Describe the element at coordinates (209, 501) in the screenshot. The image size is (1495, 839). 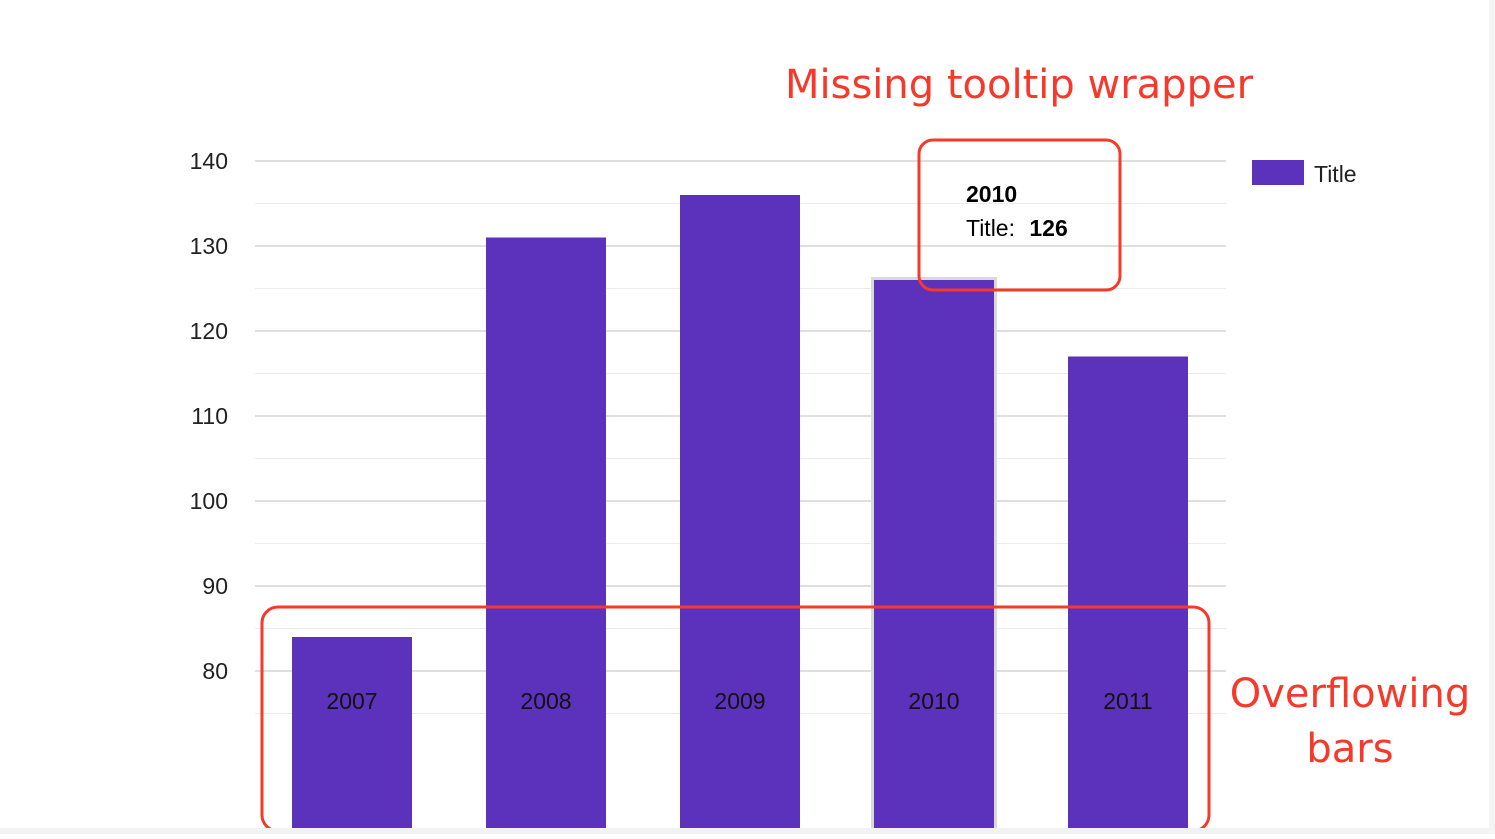
I see `y-tick-label: 100` at that location.